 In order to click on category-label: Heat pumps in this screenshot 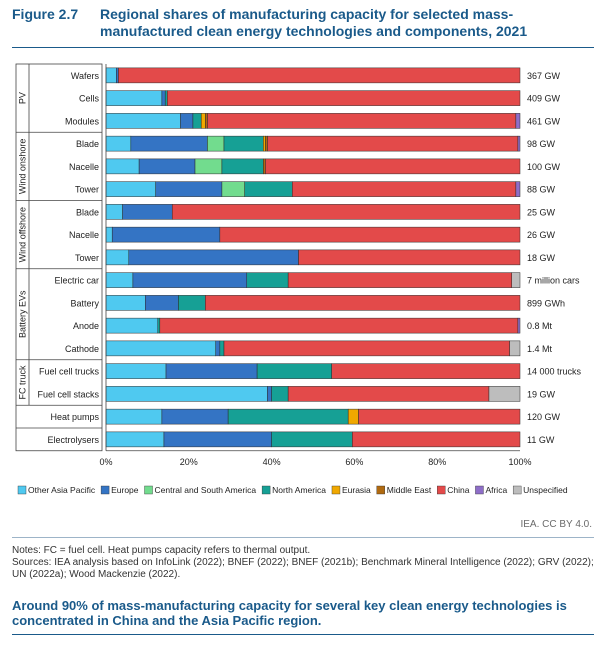, I will do `click(74, 417)`.